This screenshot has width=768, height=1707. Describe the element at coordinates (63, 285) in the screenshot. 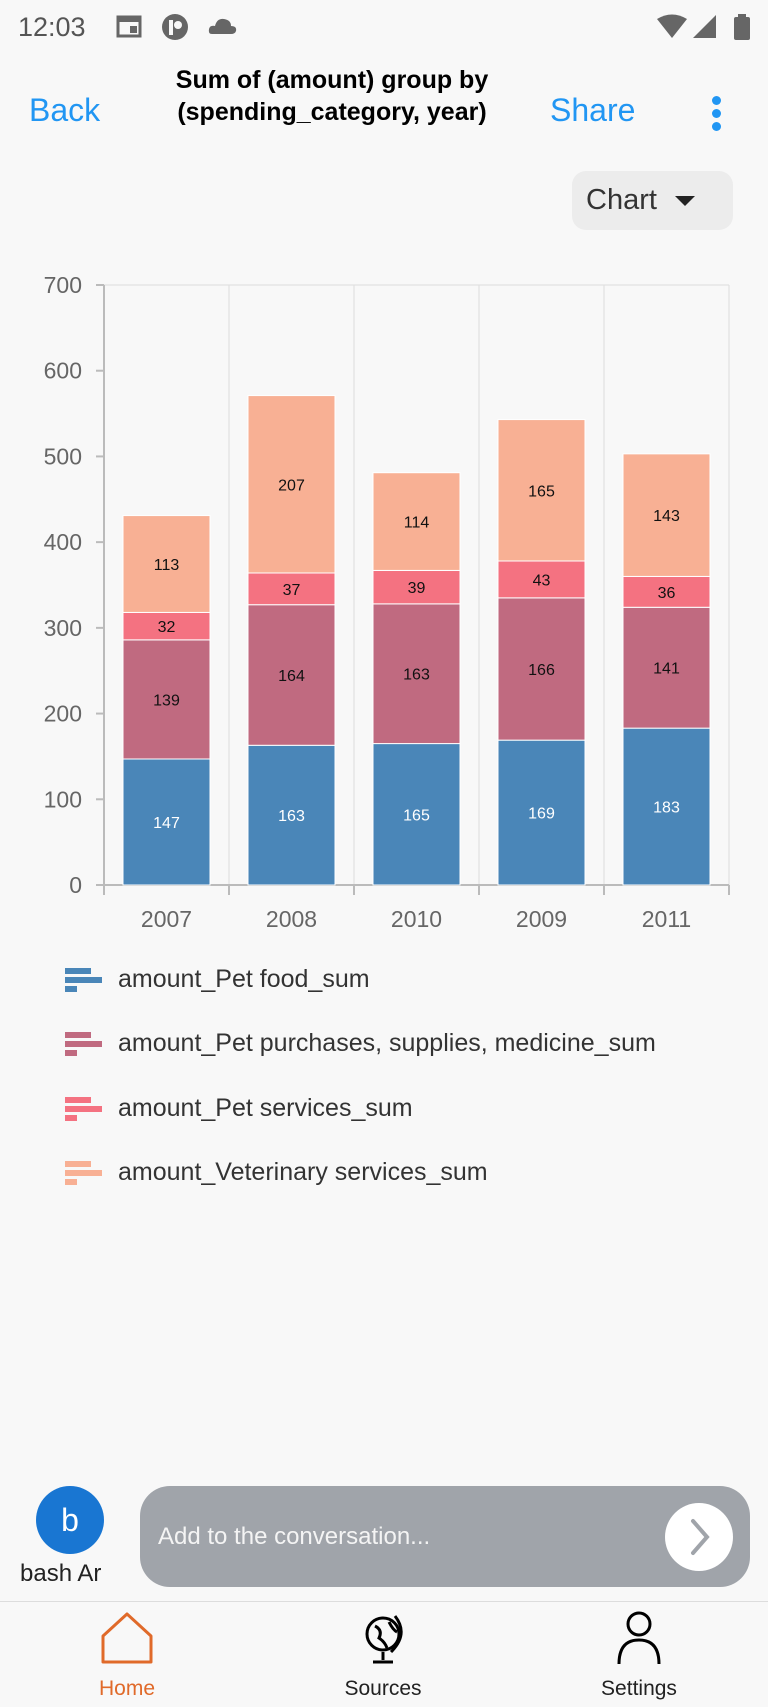

I see `y-tick-label: 700` at that location.